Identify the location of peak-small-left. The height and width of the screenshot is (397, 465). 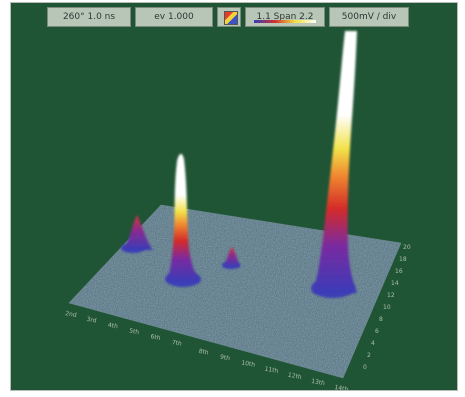
(138, 232).